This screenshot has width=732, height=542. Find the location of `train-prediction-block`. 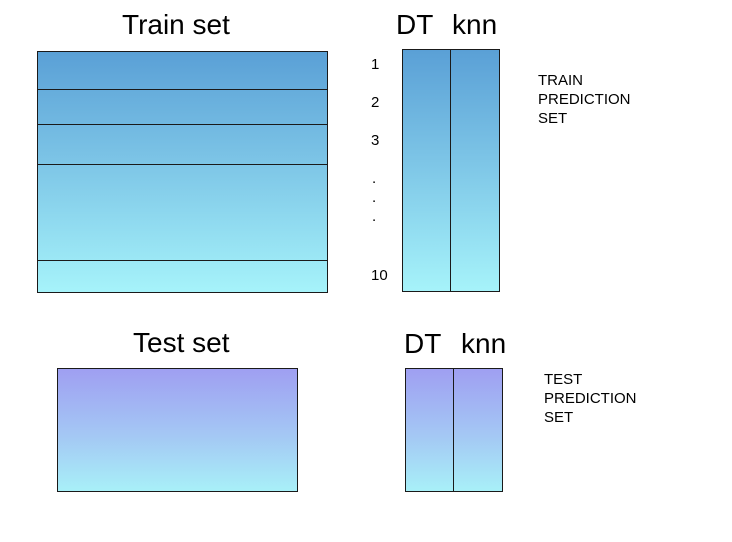

train-prediction-block is located at coordinates (451, 170).